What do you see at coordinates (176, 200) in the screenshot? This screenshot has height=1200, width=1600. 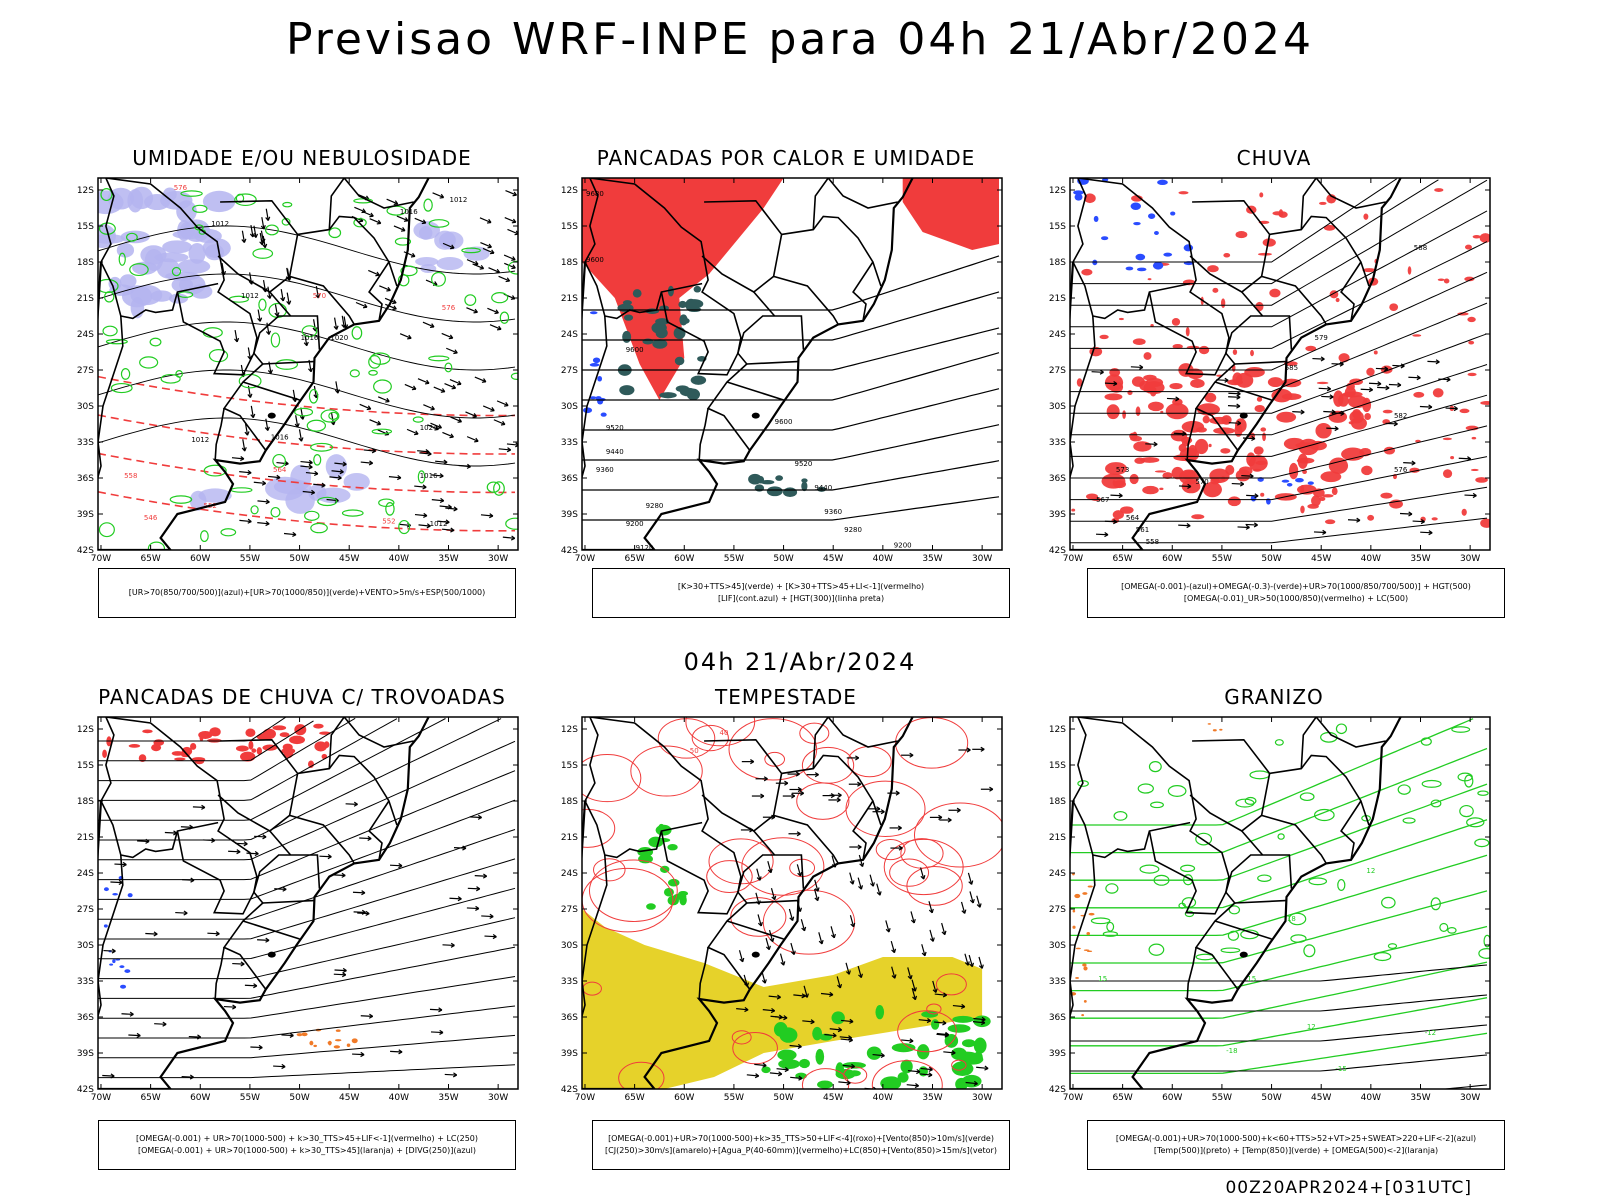 I see `lavender-humidity-area` at bounding box center [176, 200].